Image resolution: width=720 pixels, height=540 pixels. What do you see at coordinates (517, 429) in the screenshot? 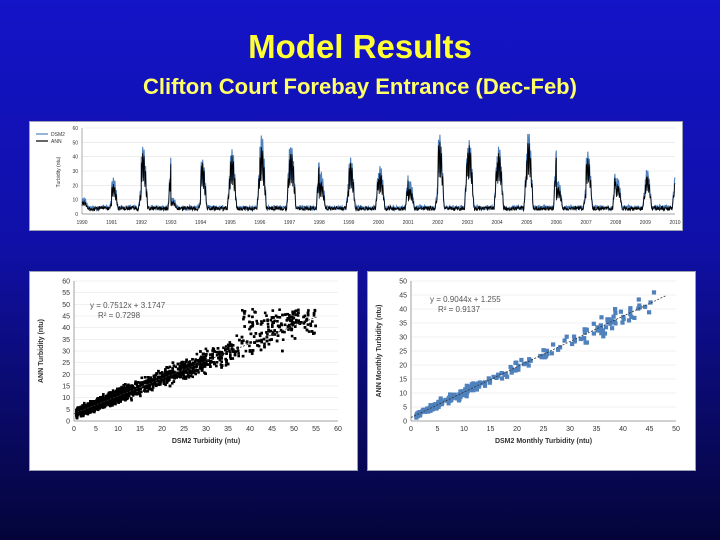
I see `x-tick-label: 20` at bounding box center [517, 429].